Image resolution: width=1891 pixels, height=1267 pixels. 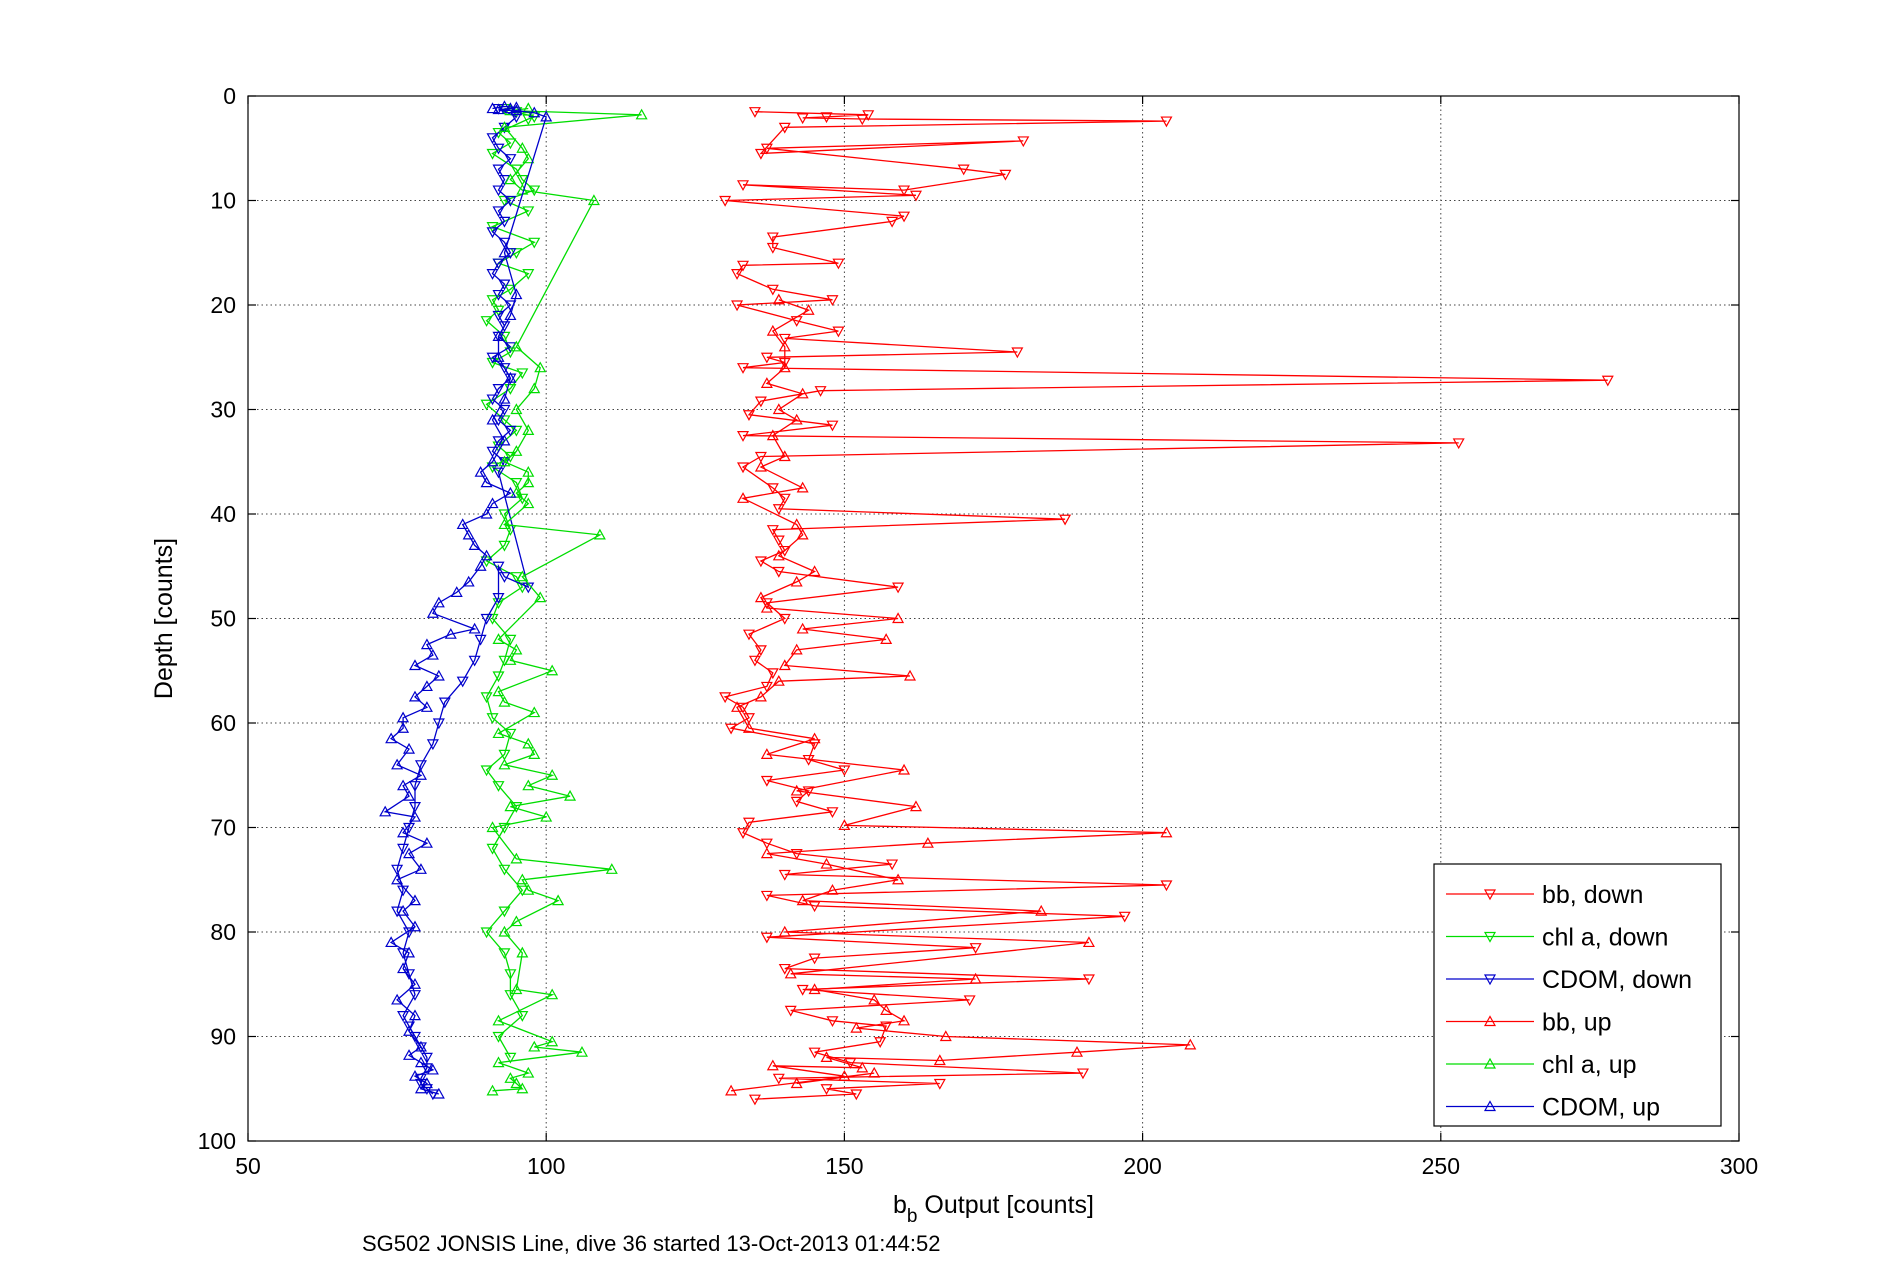 What do you see at coordinates (1577, 995) in the screenshot?
I see `legend-box` at bounding box center [1577, 995].